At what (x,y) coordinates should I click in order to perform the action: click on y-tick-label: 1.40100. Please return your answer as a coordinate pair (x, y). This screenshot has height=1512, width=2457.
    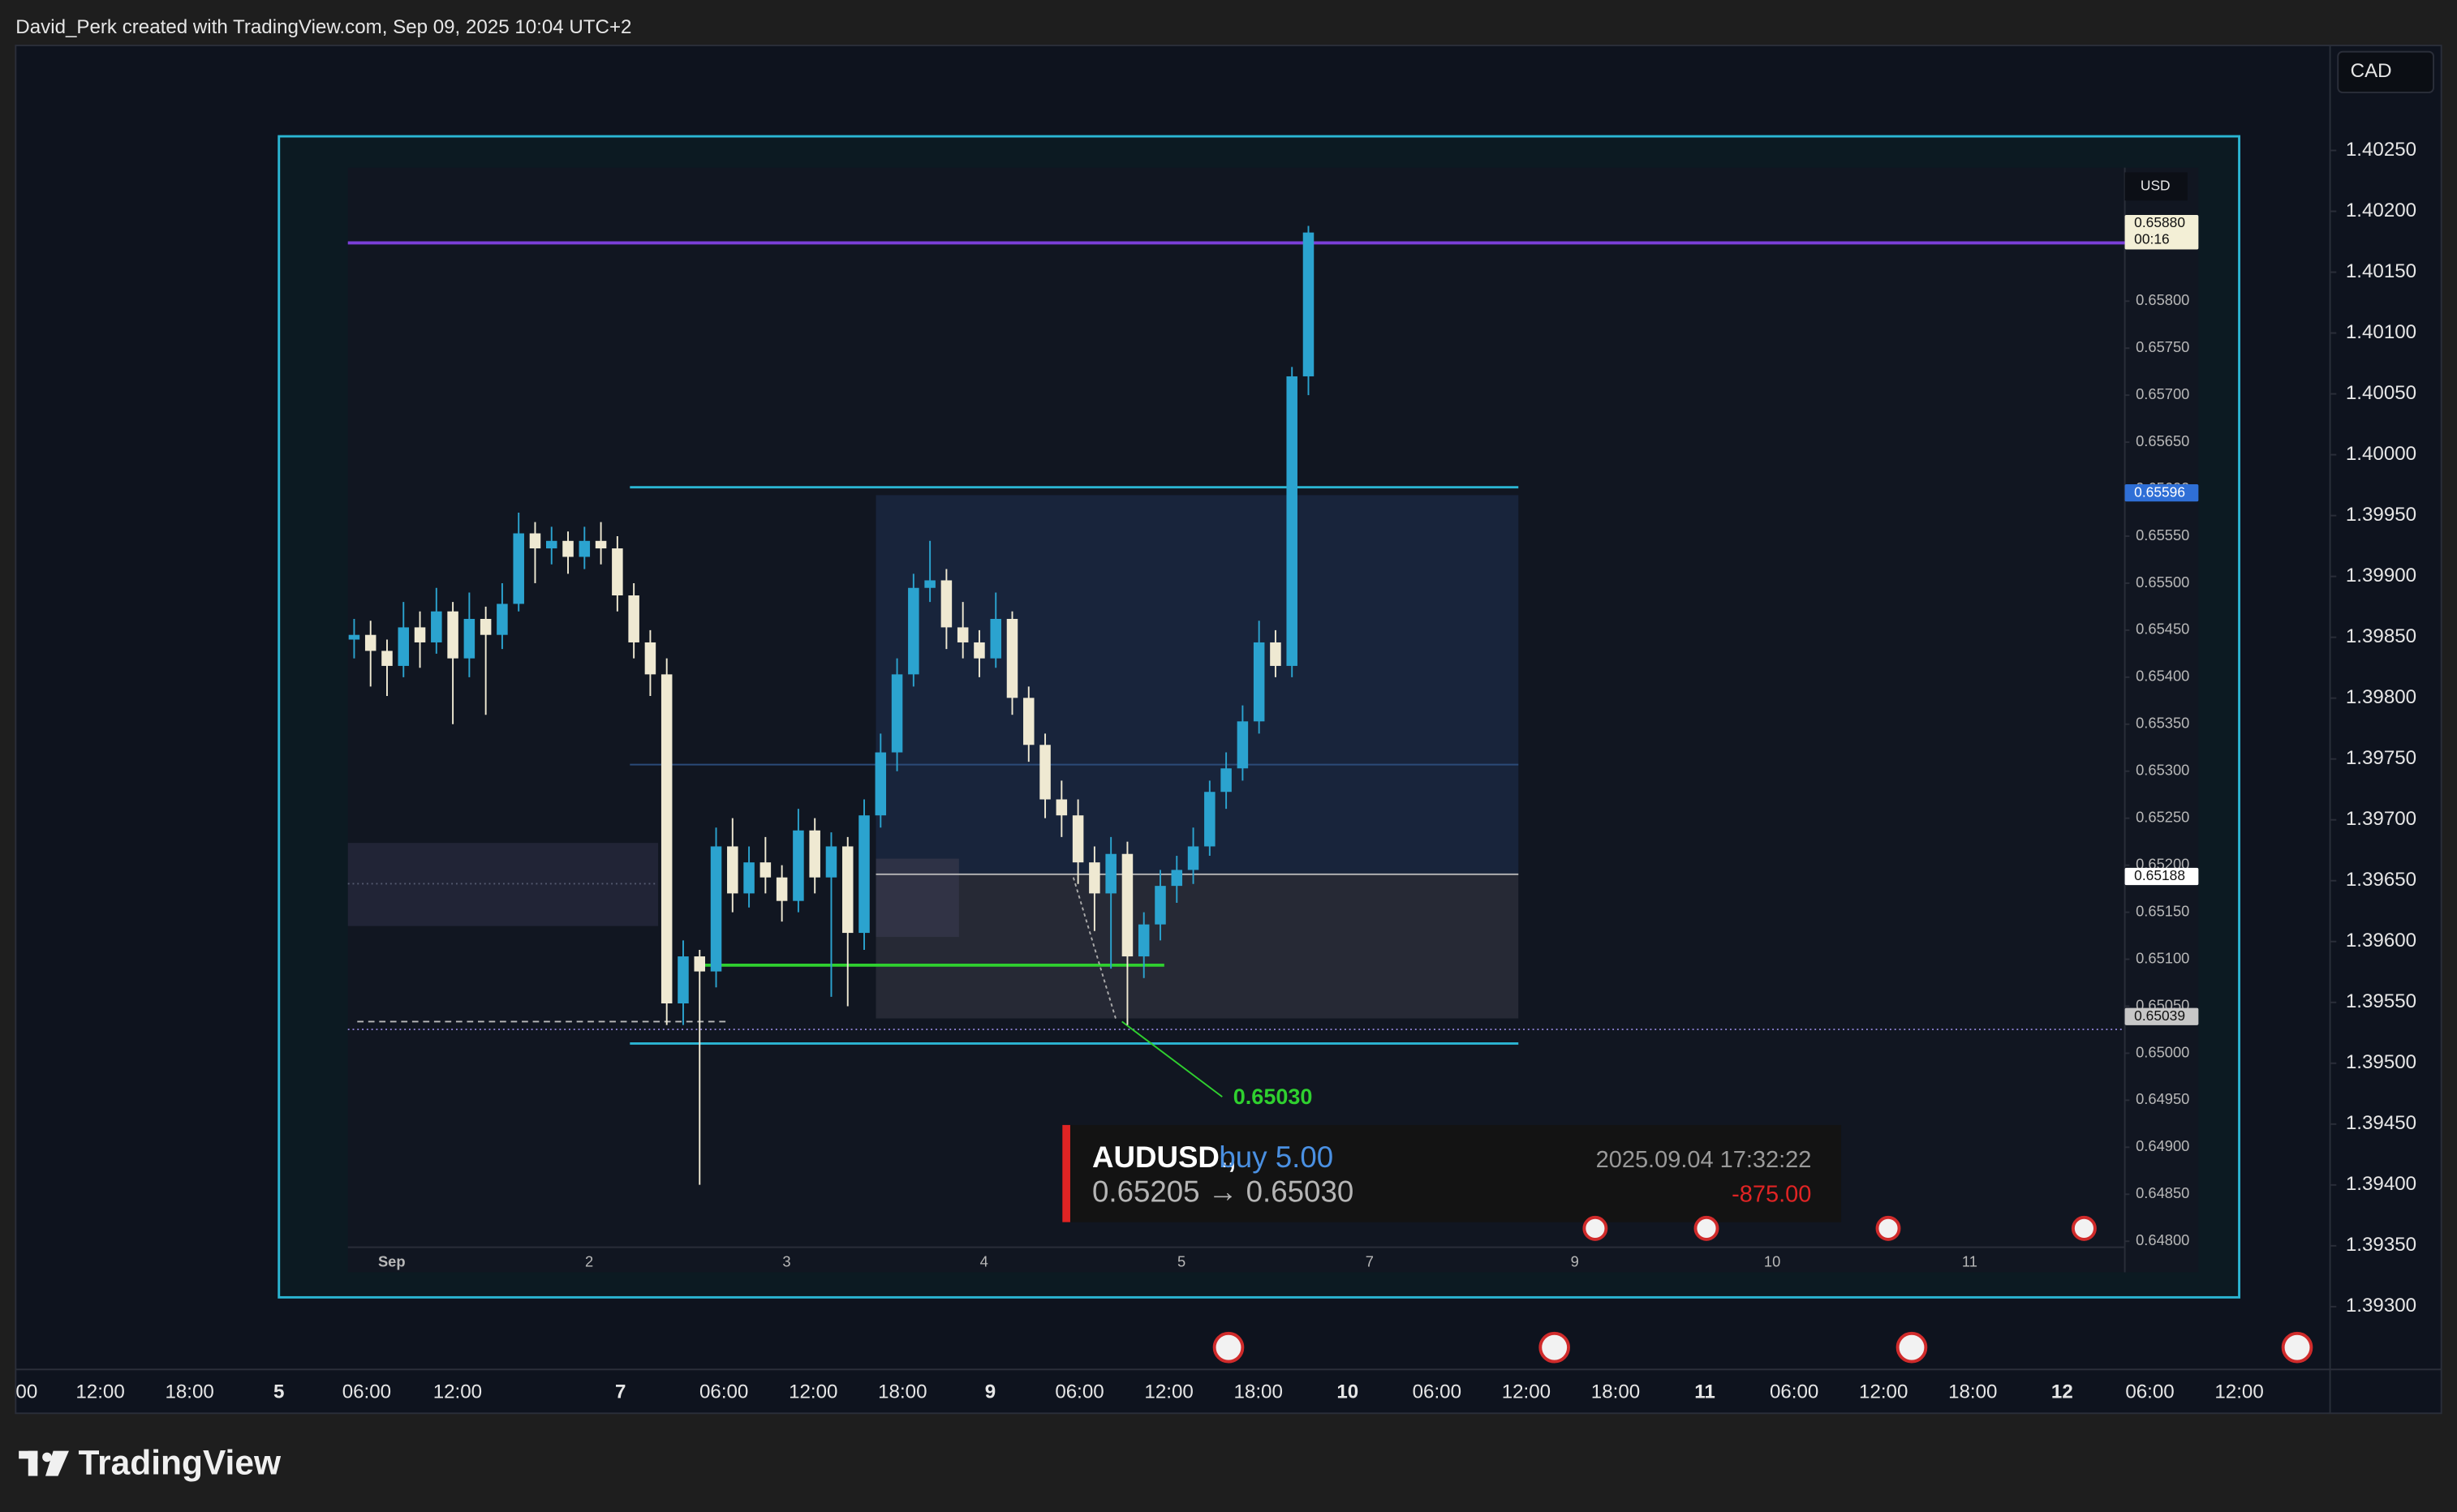
    Looking at the image, I should click on (2381, 332).